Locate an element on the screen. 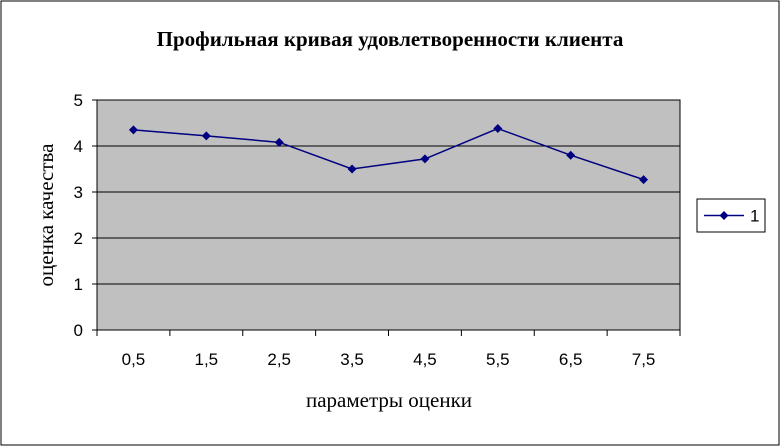 This screenshot has width=780, height=446. legend: 1 is located at coordinates (731, 215).